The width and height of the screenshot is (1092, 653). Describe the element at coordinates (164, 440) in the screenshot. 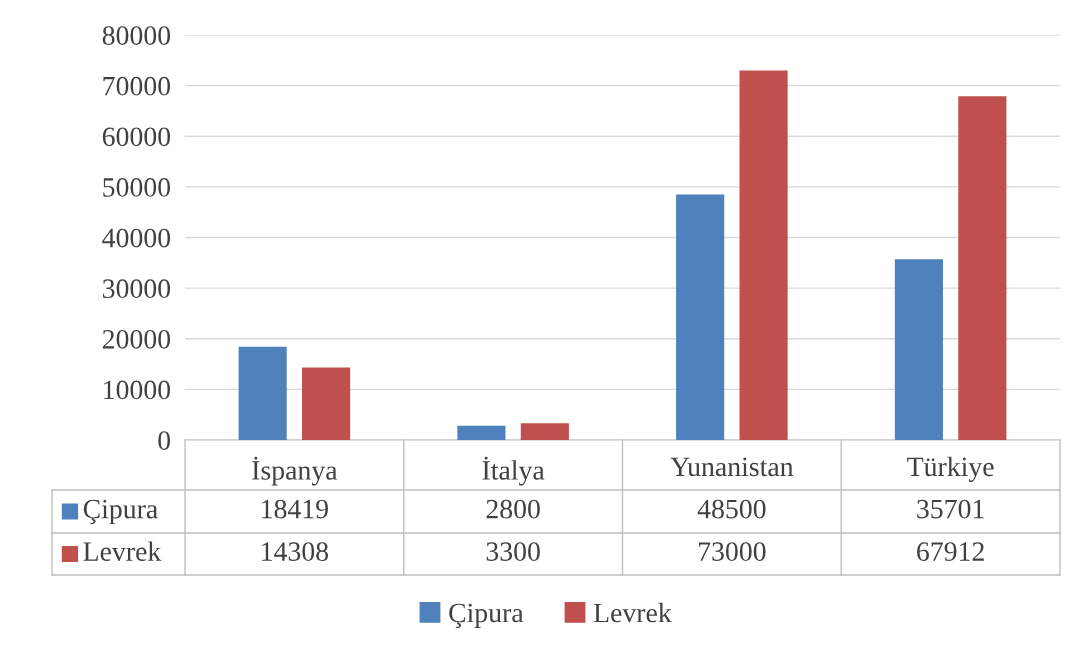

I see `y-tick-label: 0` at that location.